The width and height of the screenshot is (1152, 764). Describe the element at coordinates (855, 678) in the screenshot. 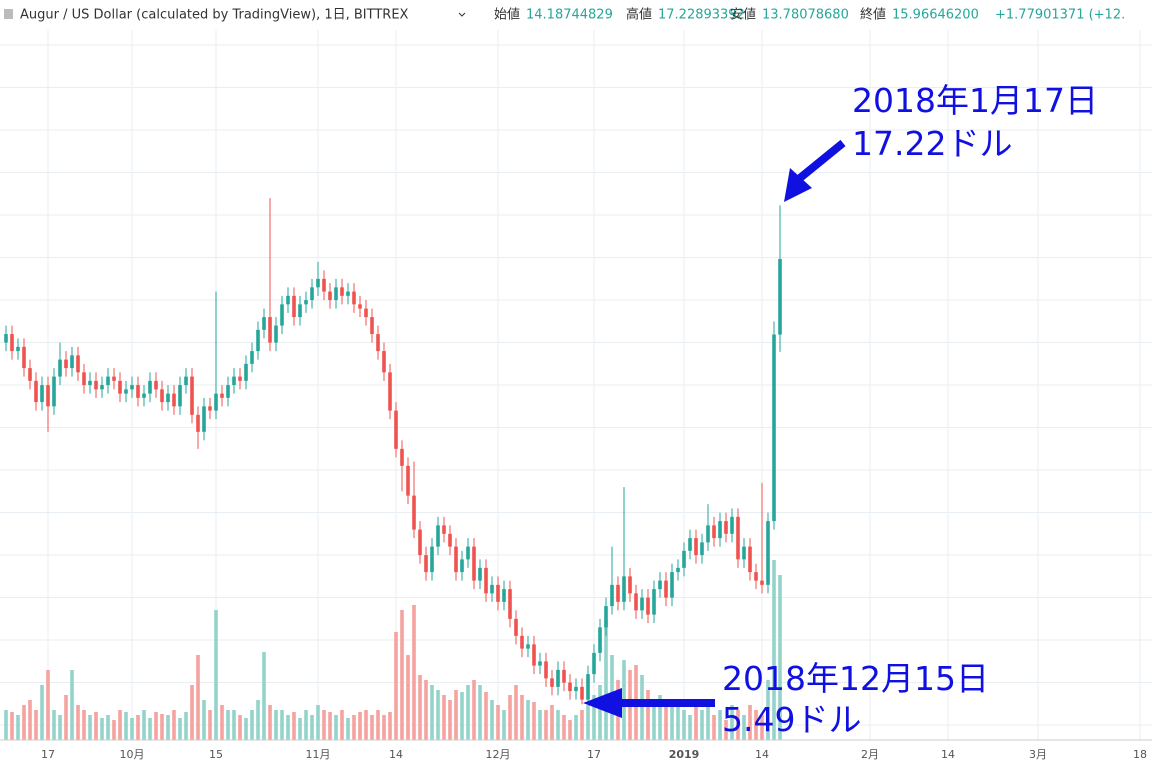

I see `annotation: 2018年12月15日` at that location.